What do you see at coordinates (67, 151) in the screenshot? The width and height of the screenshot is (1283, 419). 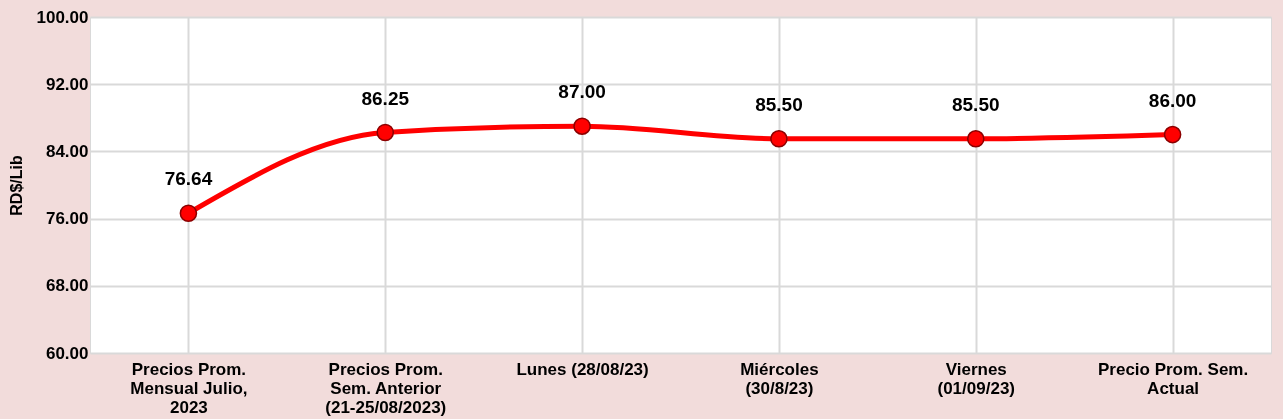 I see `y-tick-label: 84.00` at bounding box center [67, 151].